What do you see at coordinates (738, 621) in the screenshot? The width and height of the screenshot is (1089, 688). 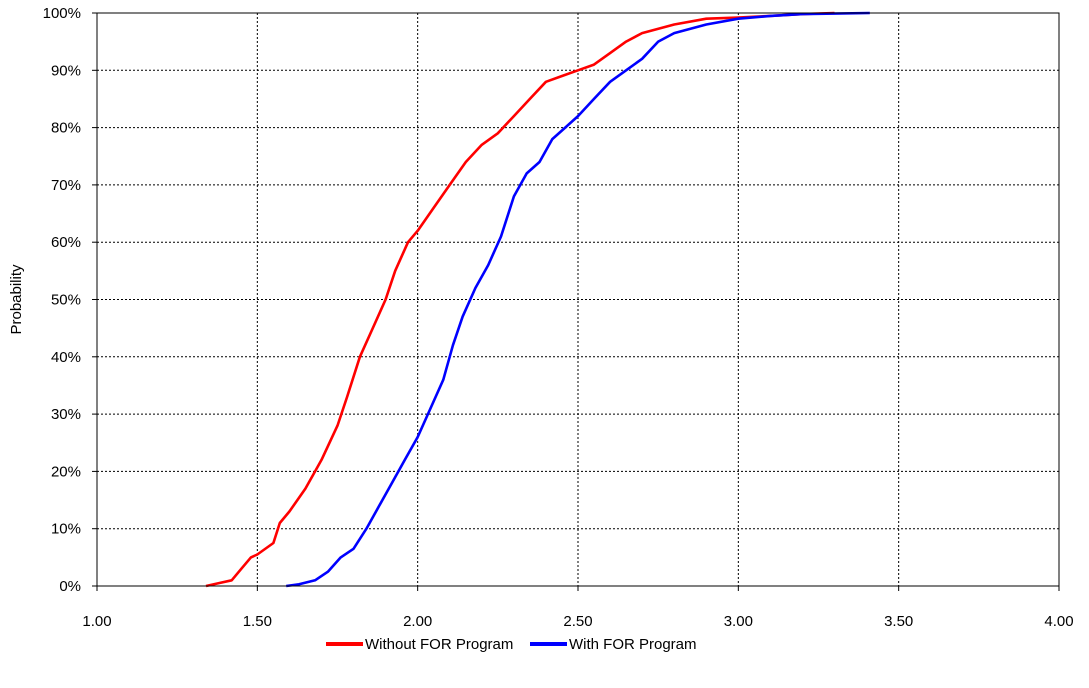 I see `x-tick-label: 3.00` at bounding box center [738, 621].